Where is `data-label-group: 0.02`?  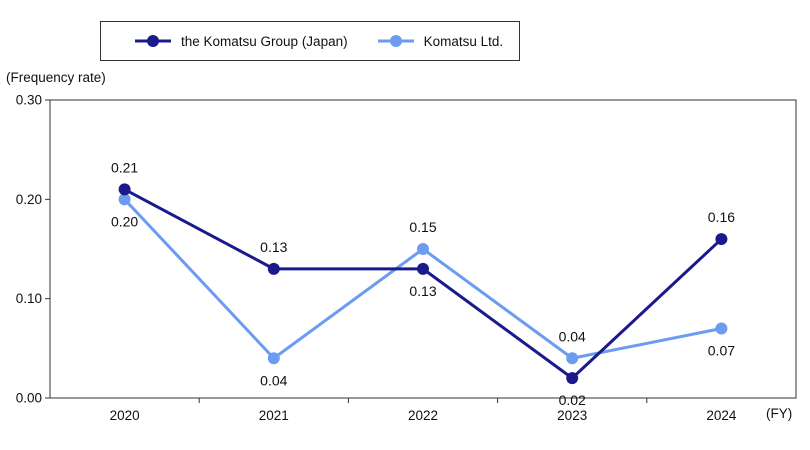
data-label-group: 0.02 is located at coordinates (572, 400).